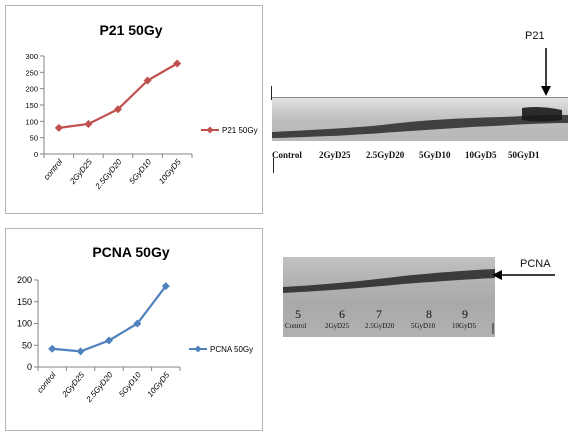  Describe the element at coordinates (464, 326) in the screenshot. I see `pcna-lane-label: 10GyD5` at that location.